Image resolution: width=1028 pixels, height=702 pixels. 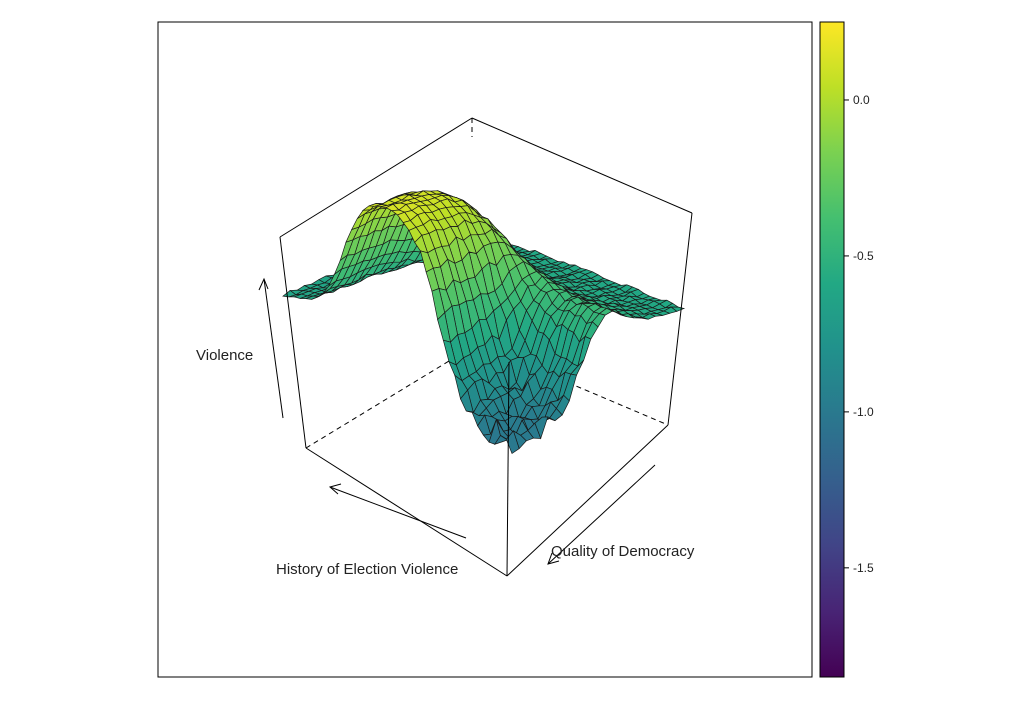 I want to click on x-axis-label: History of Election Violence, so click(x=367, y=569).